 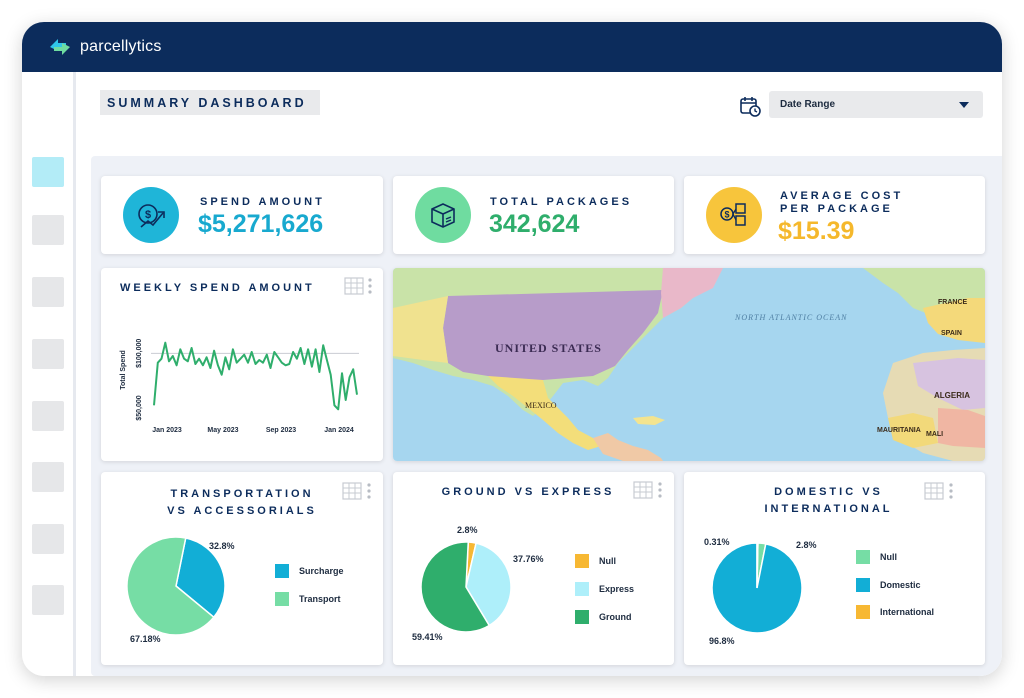 What do you see at coordinates (828, 501) in the screenshot?
I see `domestic-international-title: DOMESTIC VS INTERNATIONAL` at bounding box center [828, 501].